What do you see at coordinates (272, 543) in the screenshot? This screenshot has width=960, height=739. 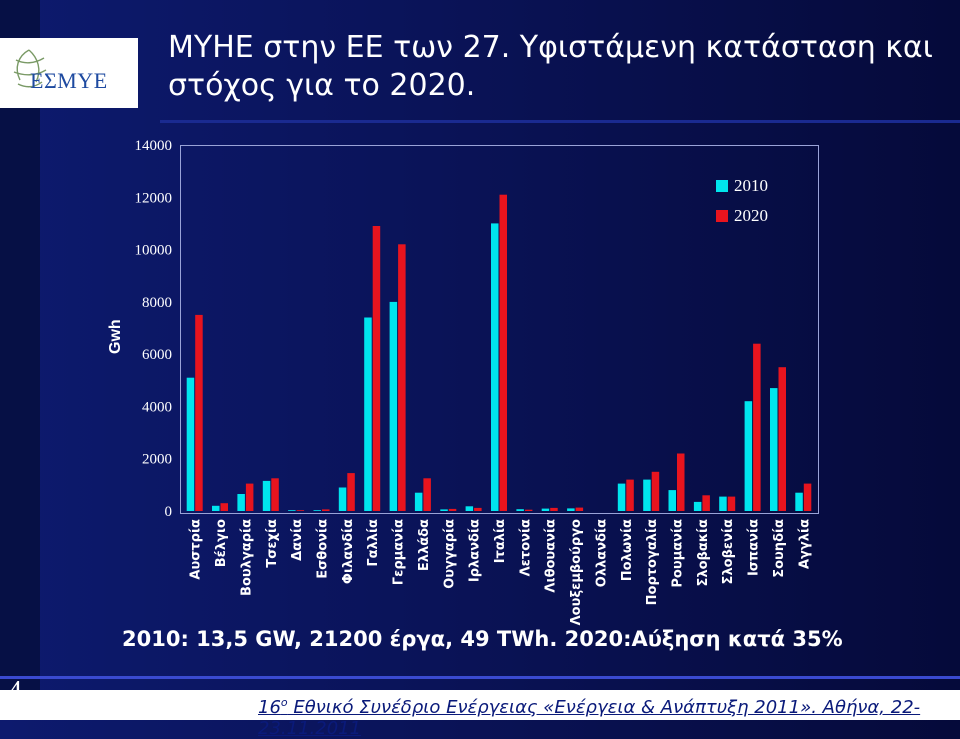 I see `x-tick-label: Τσεχία` at bounding box center [272, 543].